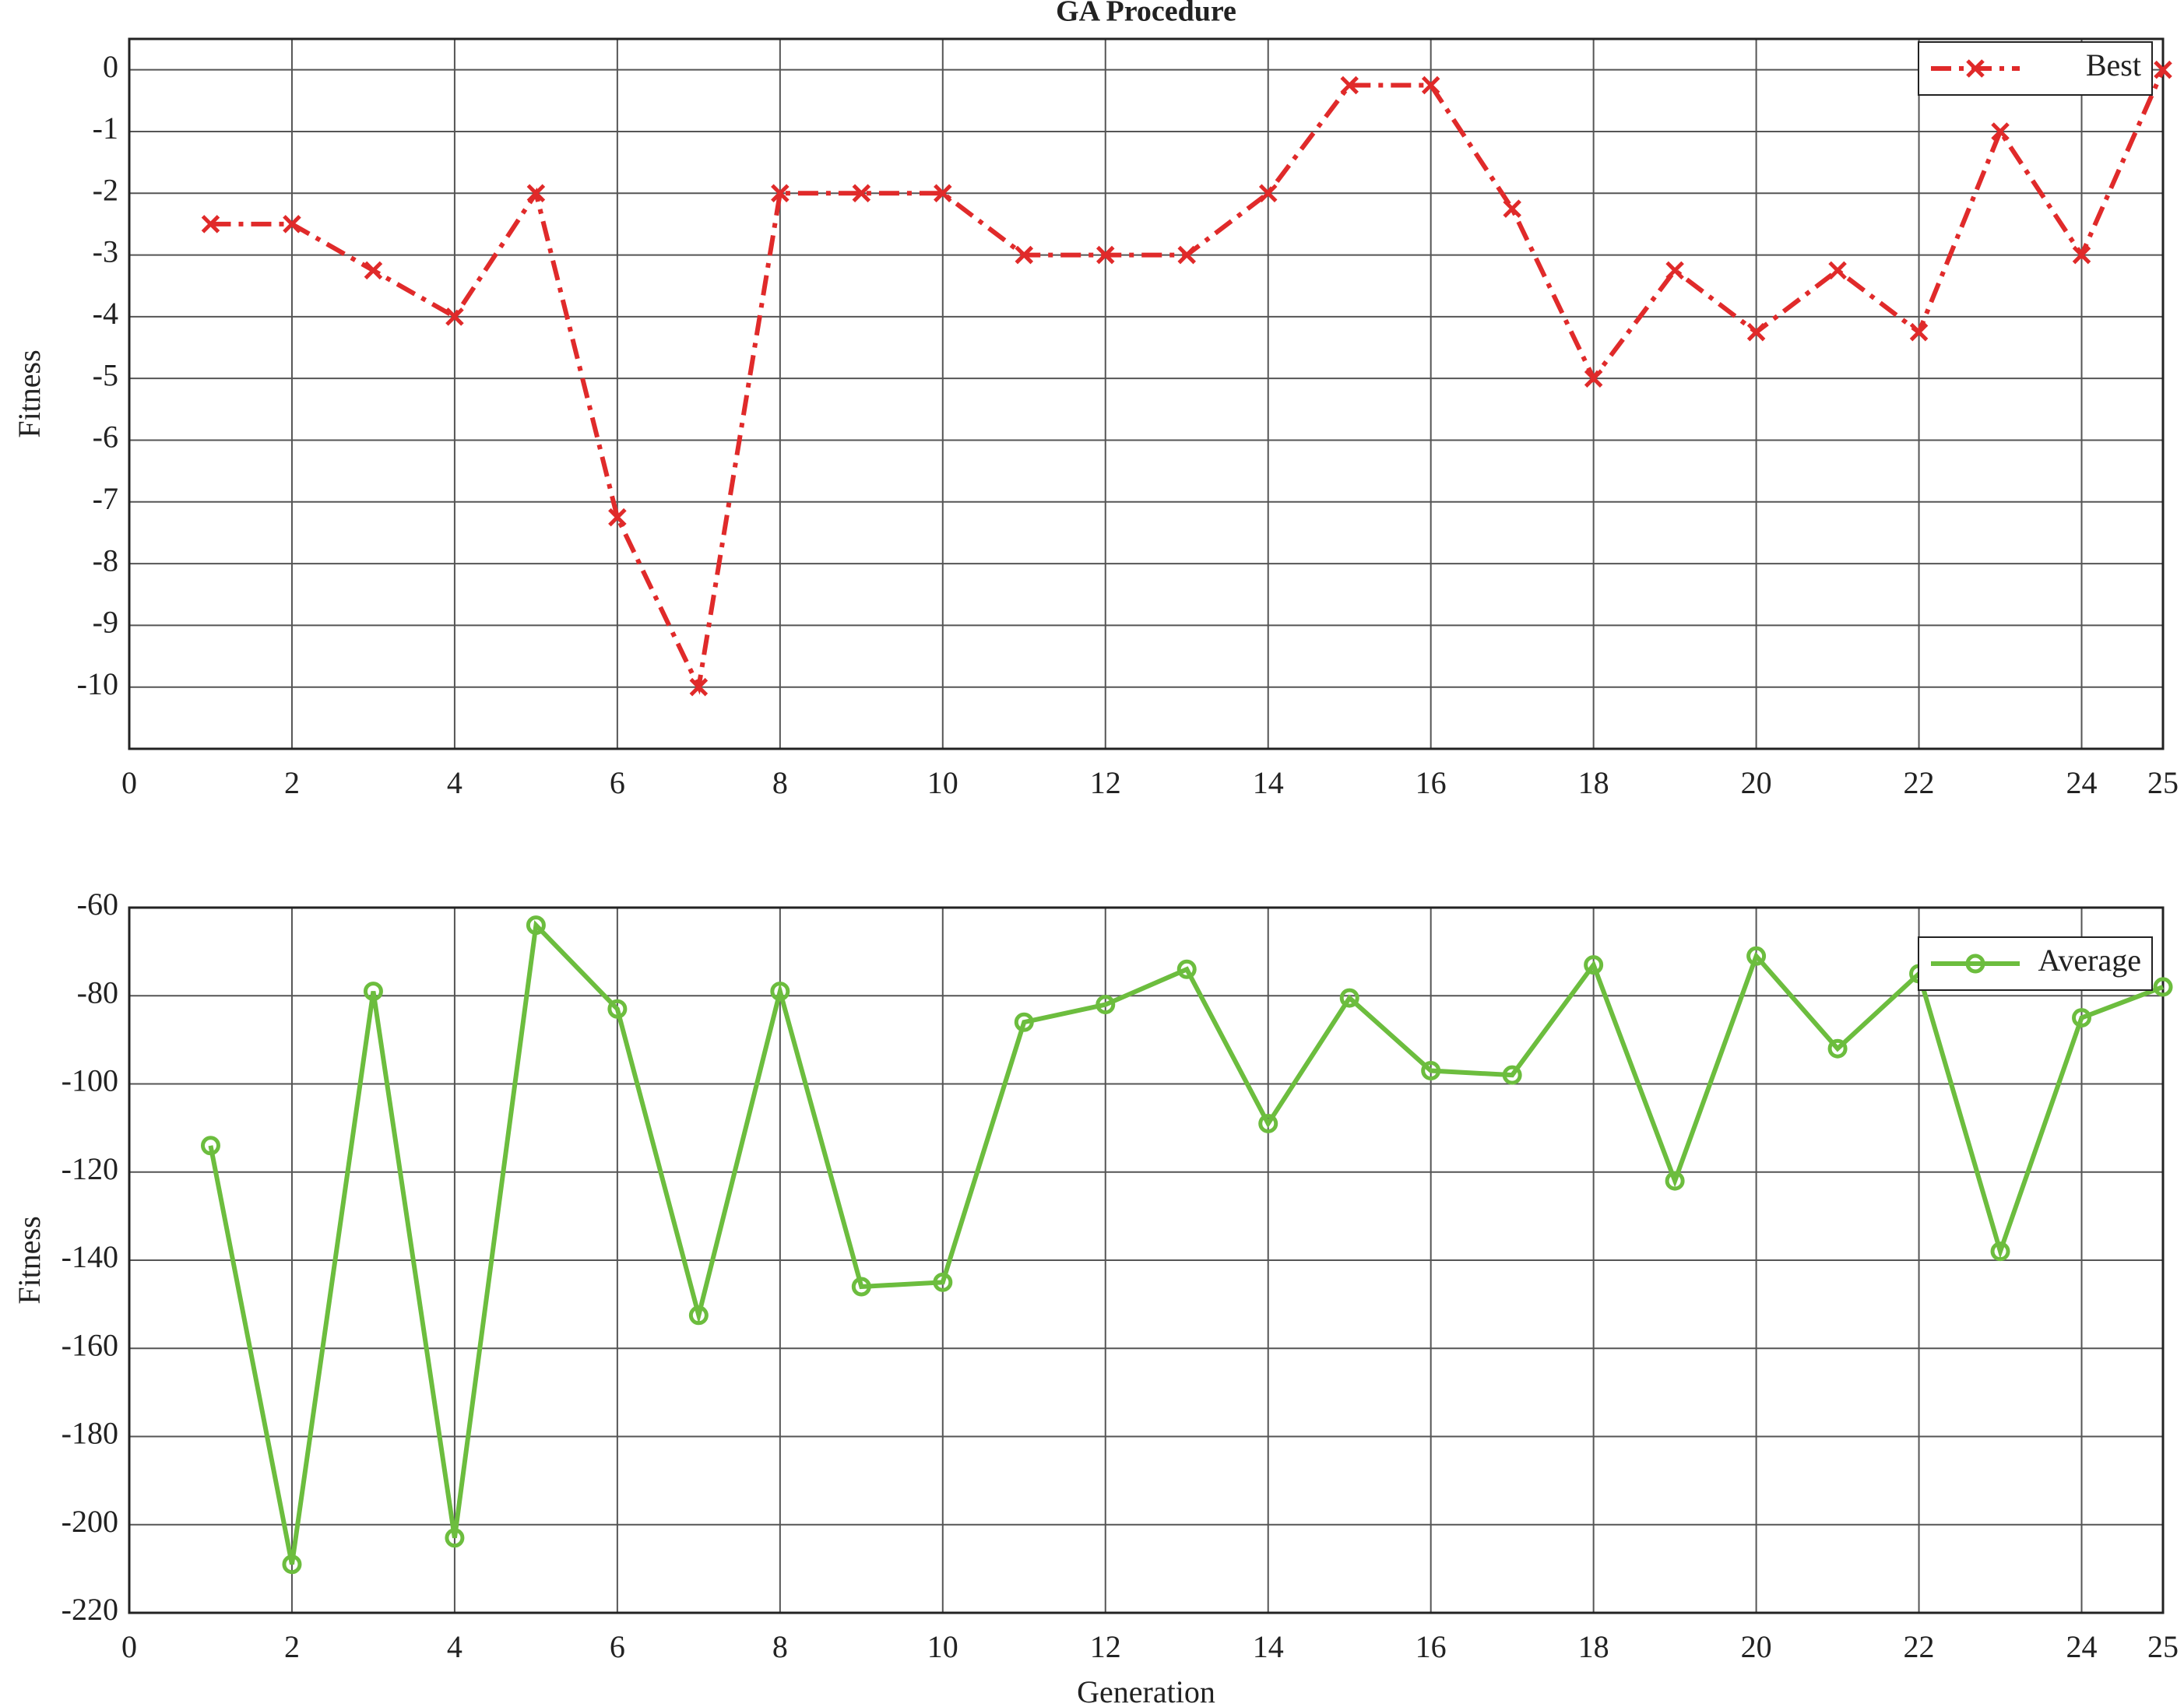 This screenshot has width=2184, height=1707. What do you see at coordinates (1146, 14) in the screenshot?
I see `chart-title: GA Procedure` at bounding box center [1146, 14].